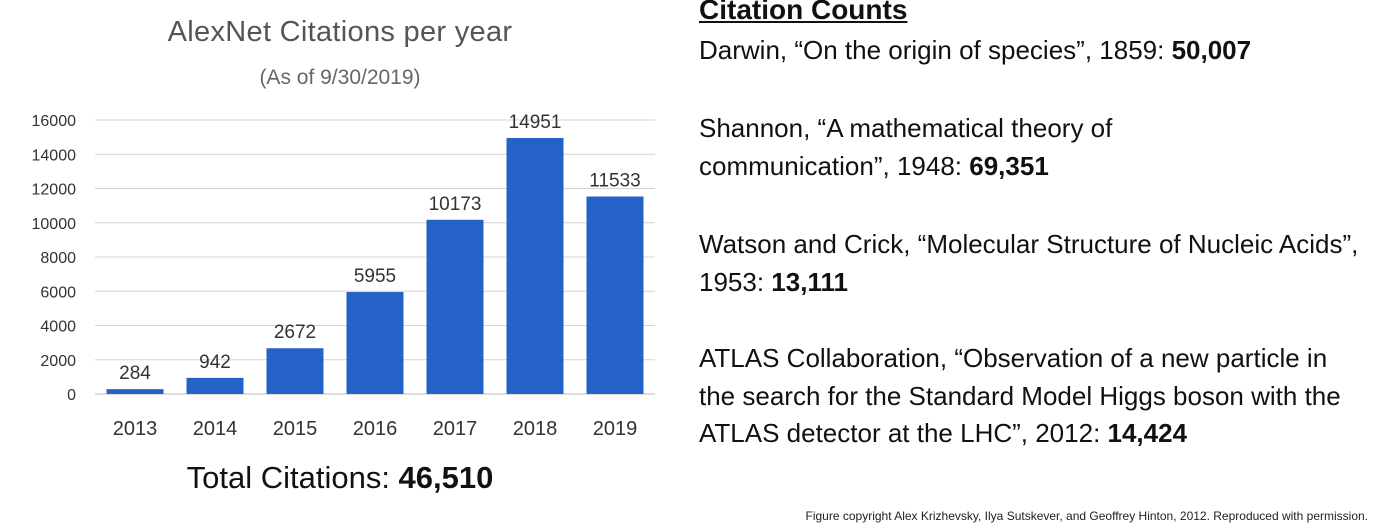  I want to click on data-label: 284, so click(135, 373).